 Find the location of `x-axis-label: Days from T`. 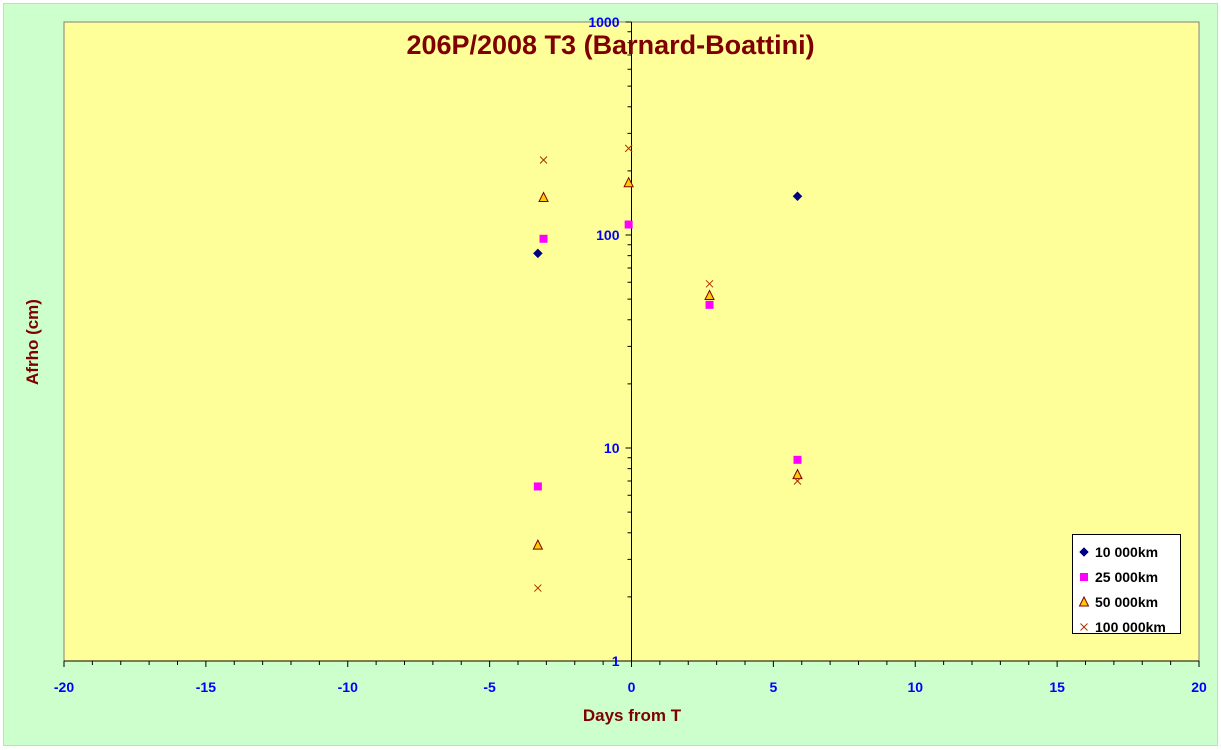

x-axis-label: Days from T is located at coordinates (632, 715).